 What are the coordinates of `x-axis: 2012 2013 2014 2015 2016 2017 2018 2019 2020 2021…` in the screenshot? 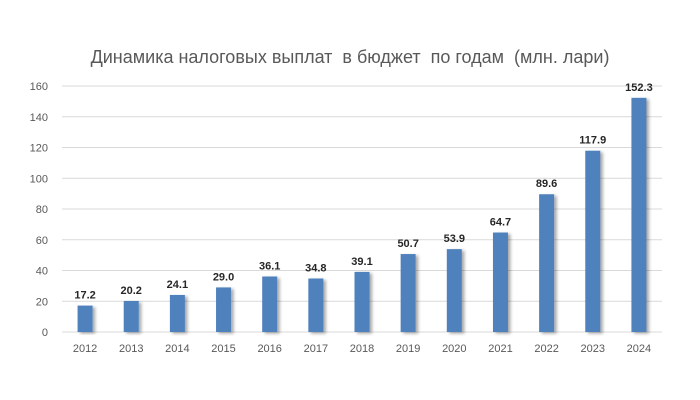 It's located at (362, 349).